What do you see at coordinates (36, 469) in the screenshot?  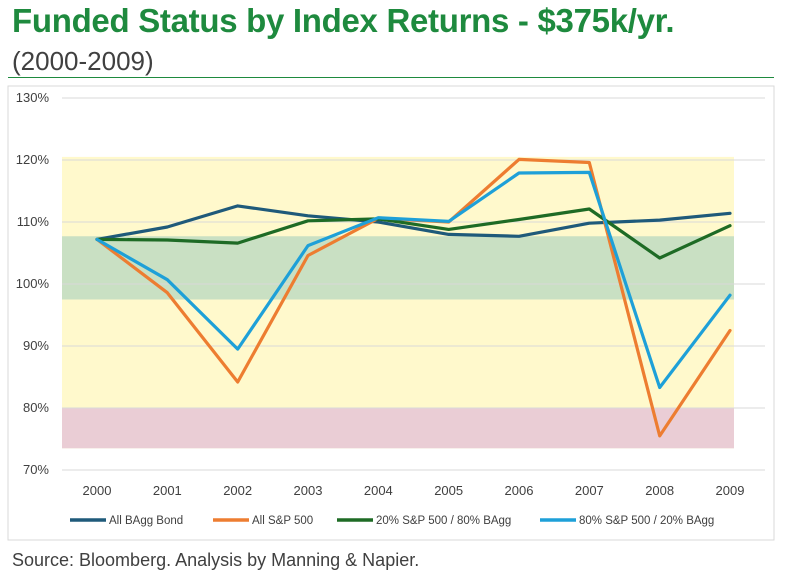 I see `y-tick-label: 70%` at bounding box center [36, 469].